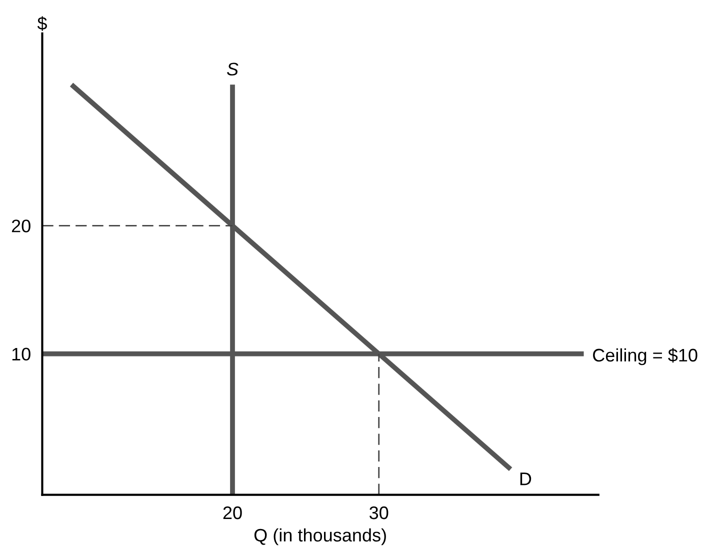  Describe the element at coordinates (320, 537) in the screenshot. I see `x-axis-title: Q (in thousands)` at that location.